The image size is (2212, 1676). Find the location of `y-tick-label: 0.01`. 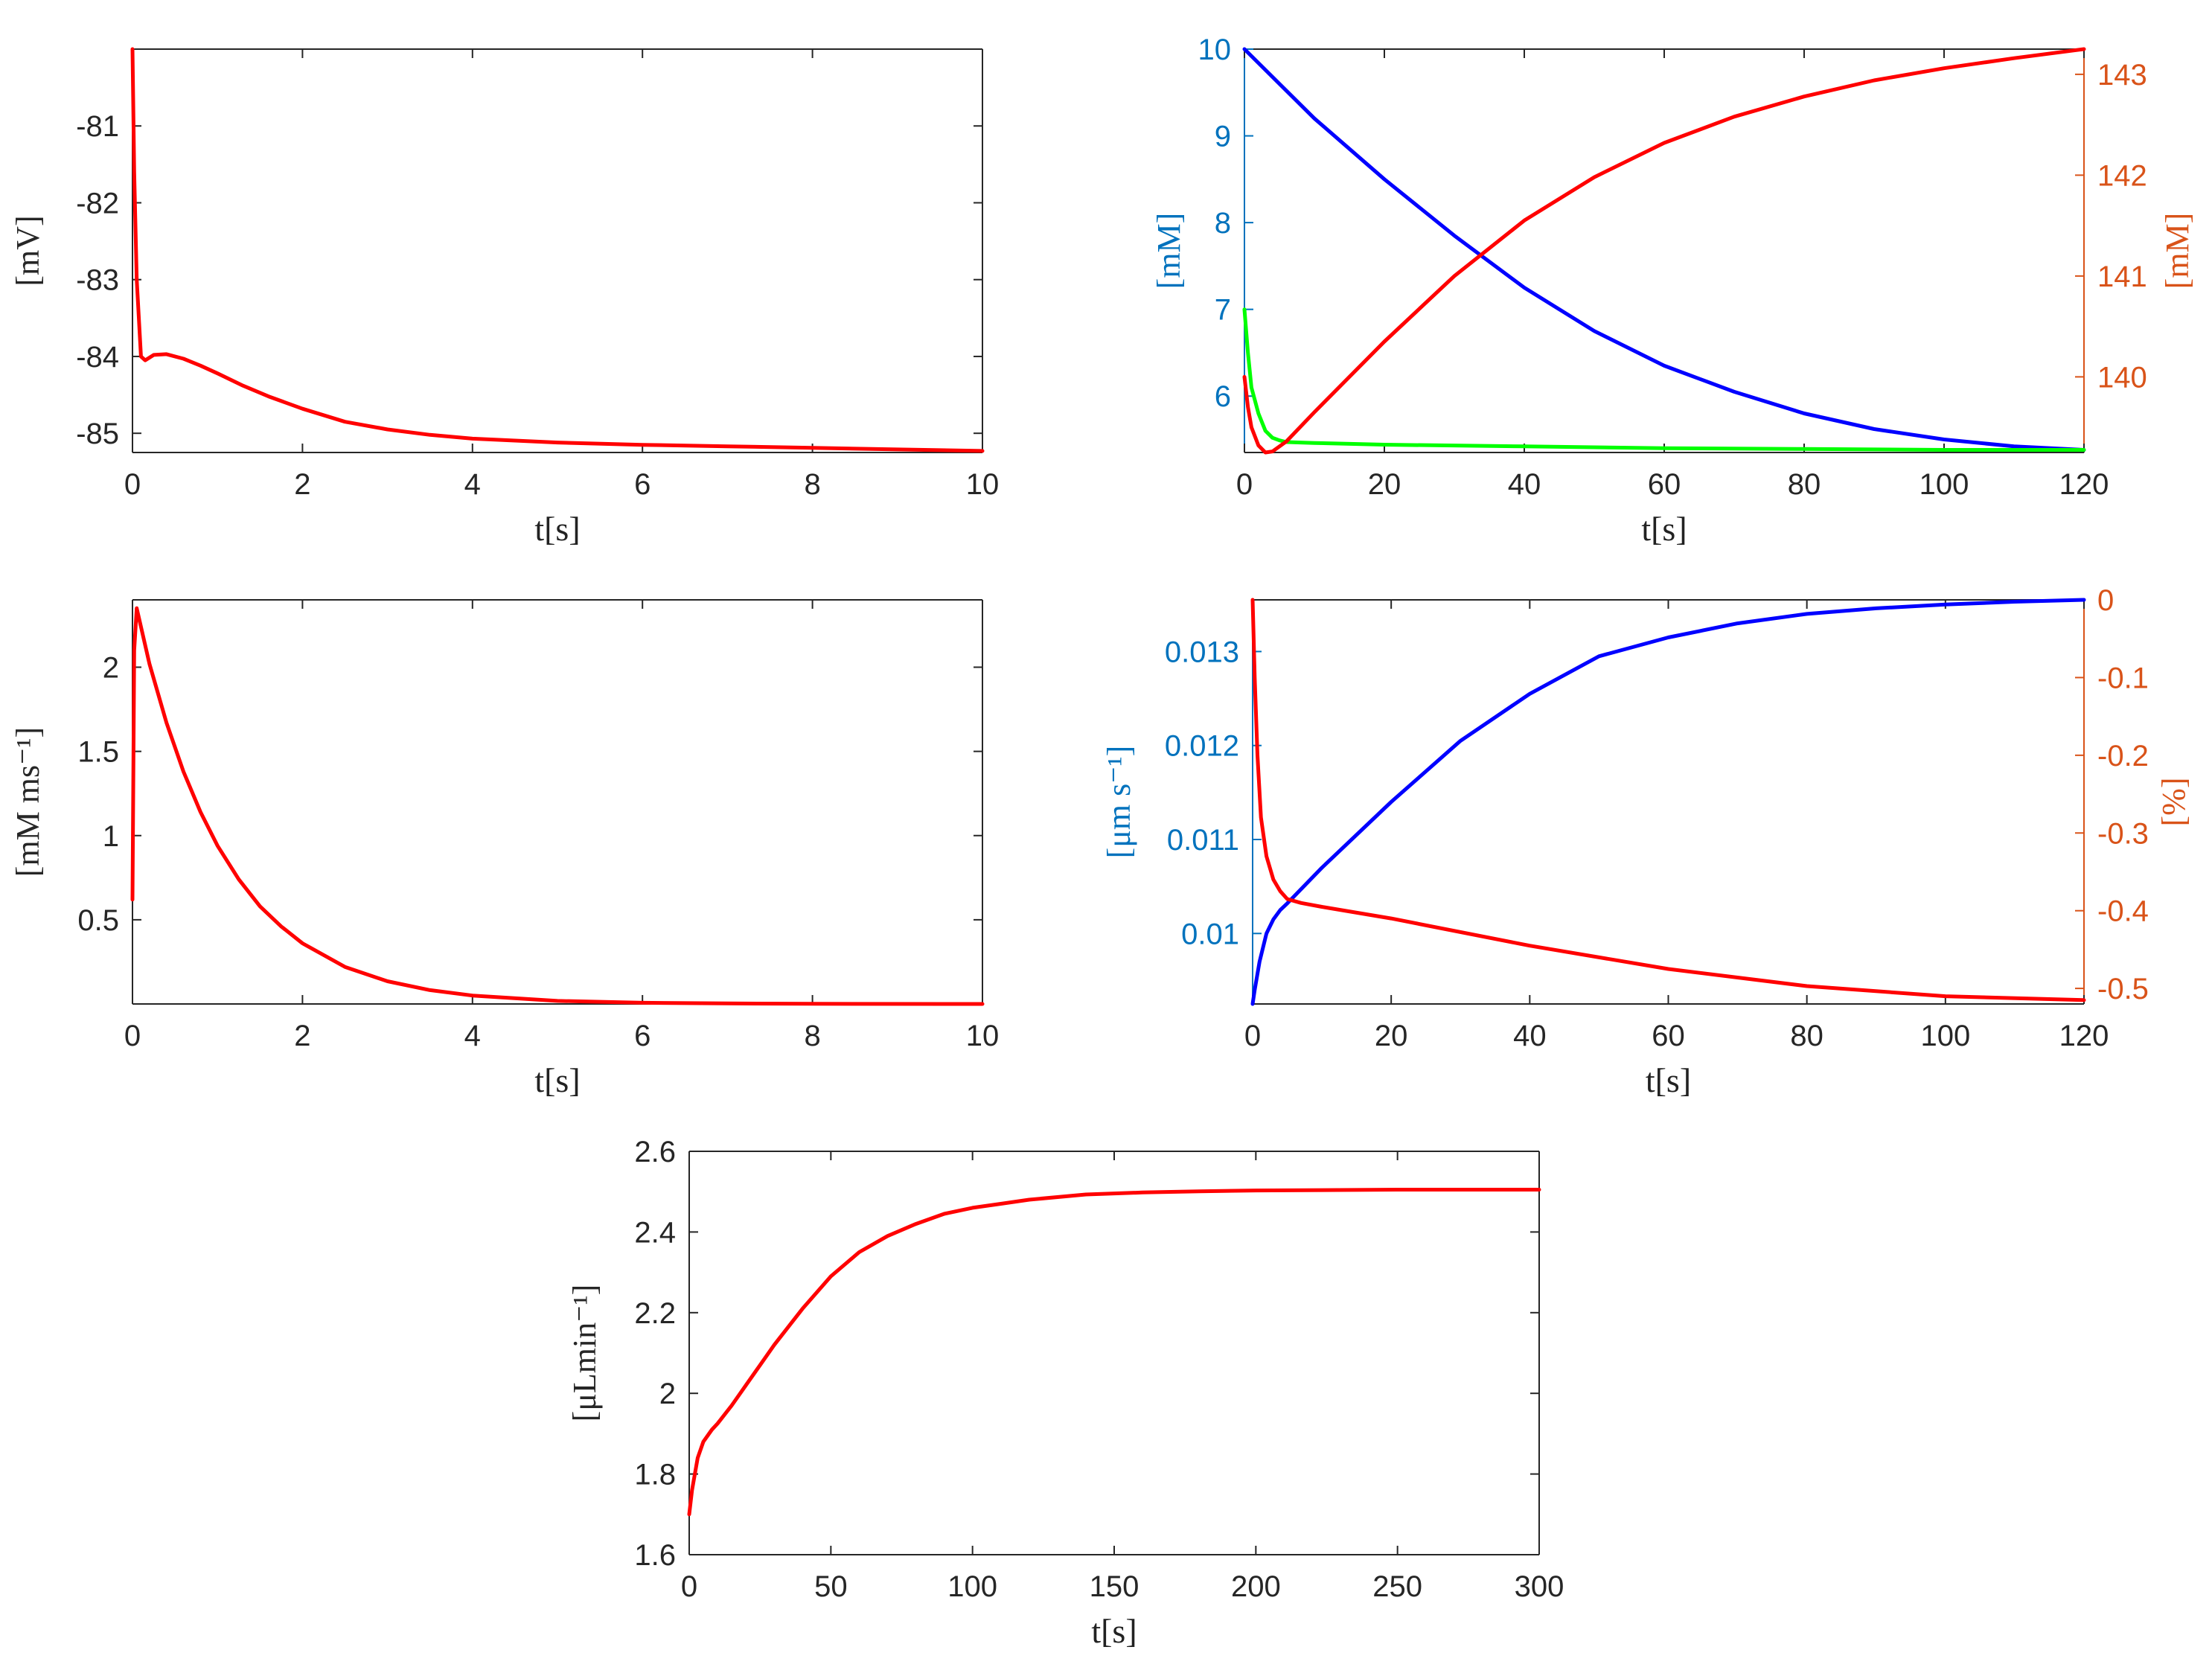

y-tick-label: 0.01 is located at coordinates (1210, 934).